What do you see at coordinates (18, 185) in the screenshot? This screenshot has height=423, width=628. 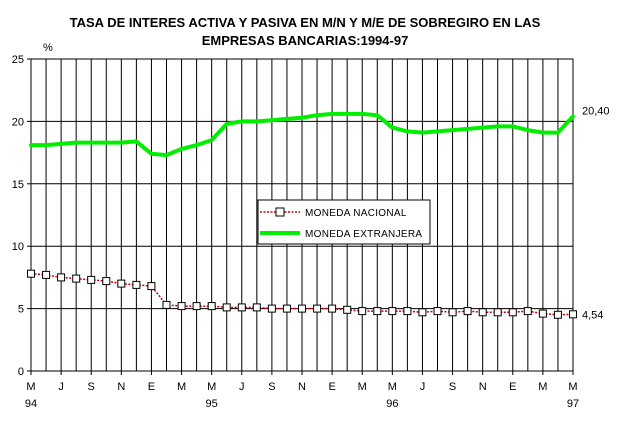 I see `y-tick-label: 15` at bounding box center [18, 185].